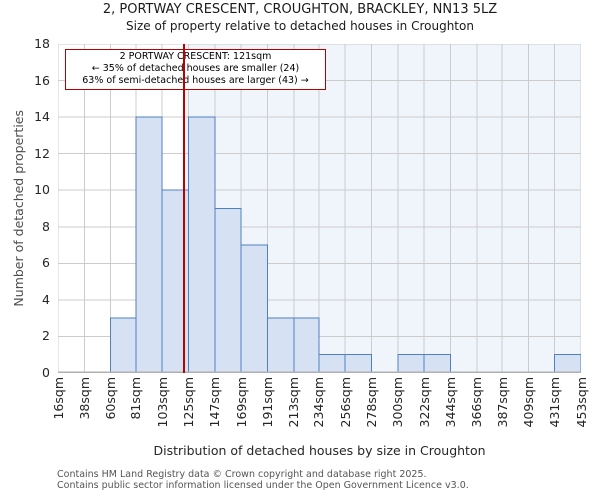 This screenshot has width=600, height=500. Describe the element at coordinates (42, 80) in the screenshot. I see `y-tick-label: 16` at that location.